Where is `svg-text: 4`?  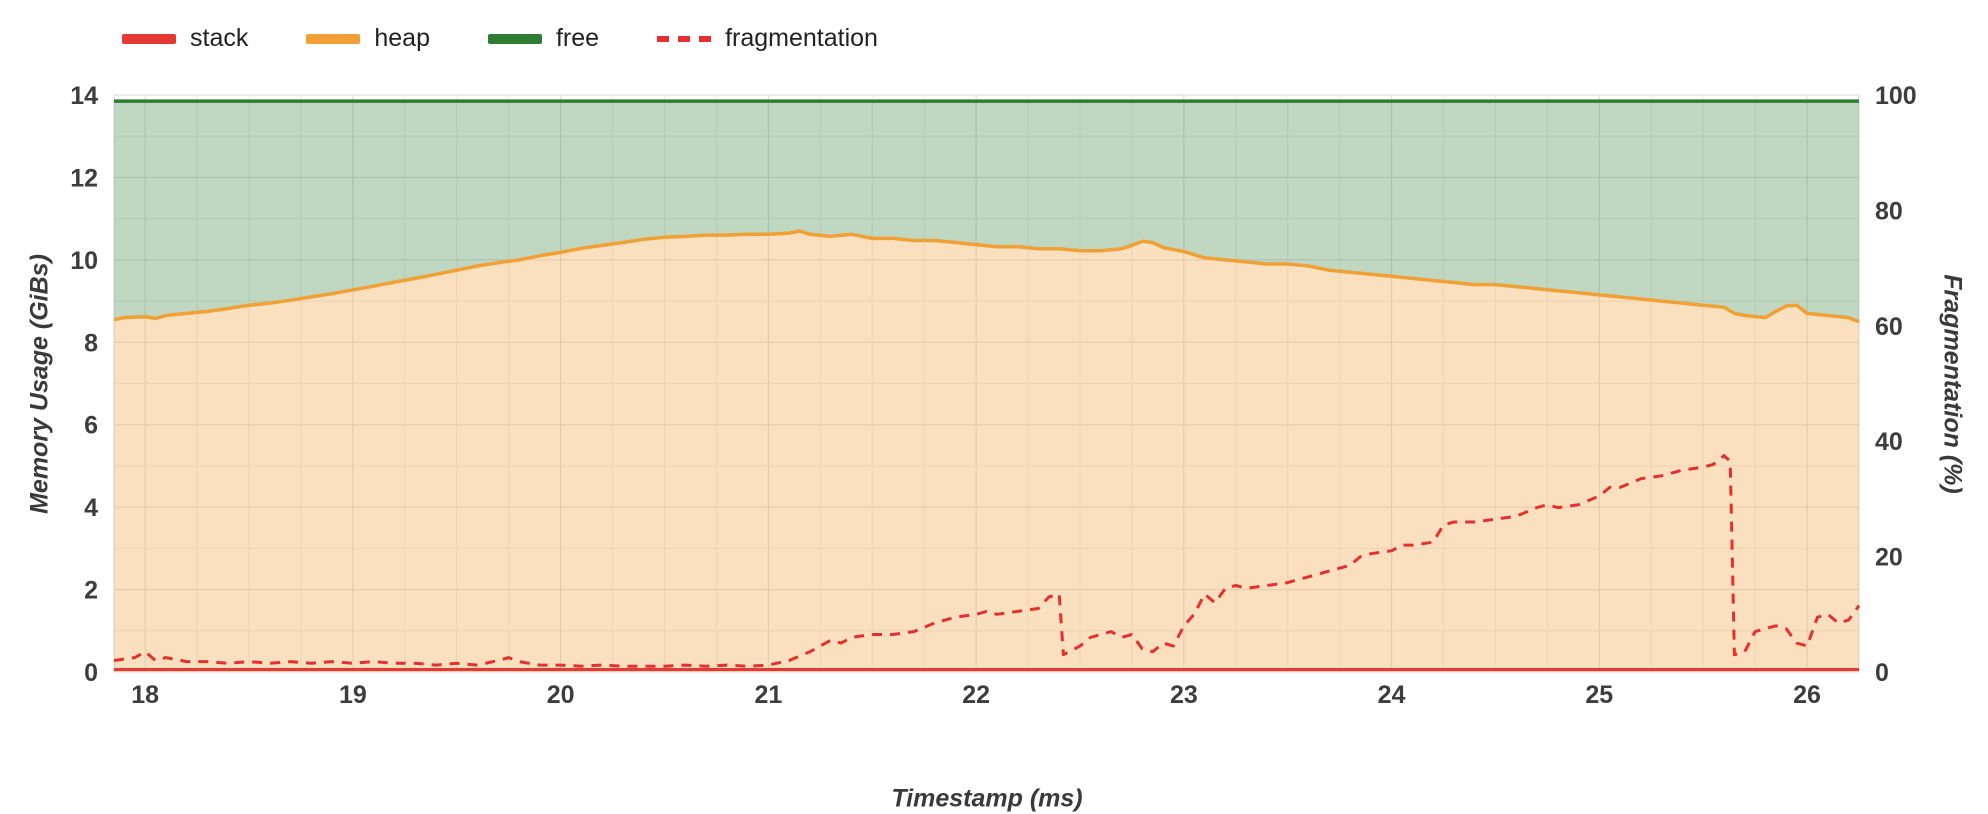
svg-text: 4 is located at coordinates (91, 508).